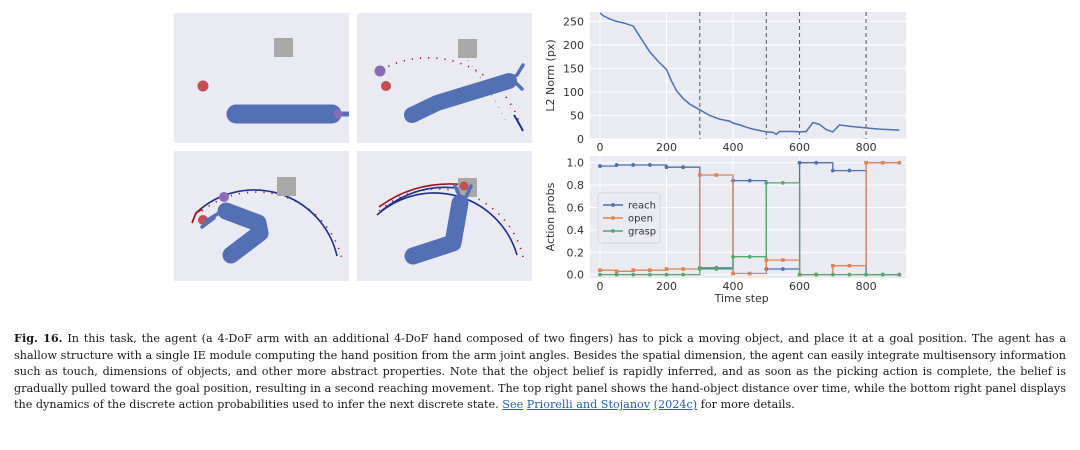 The width and height of the screenshot is (1080, 450). Describe the element at coordinates (675, 404) in the screenshot. I see `reference-year-link: (2024c)` at that location.